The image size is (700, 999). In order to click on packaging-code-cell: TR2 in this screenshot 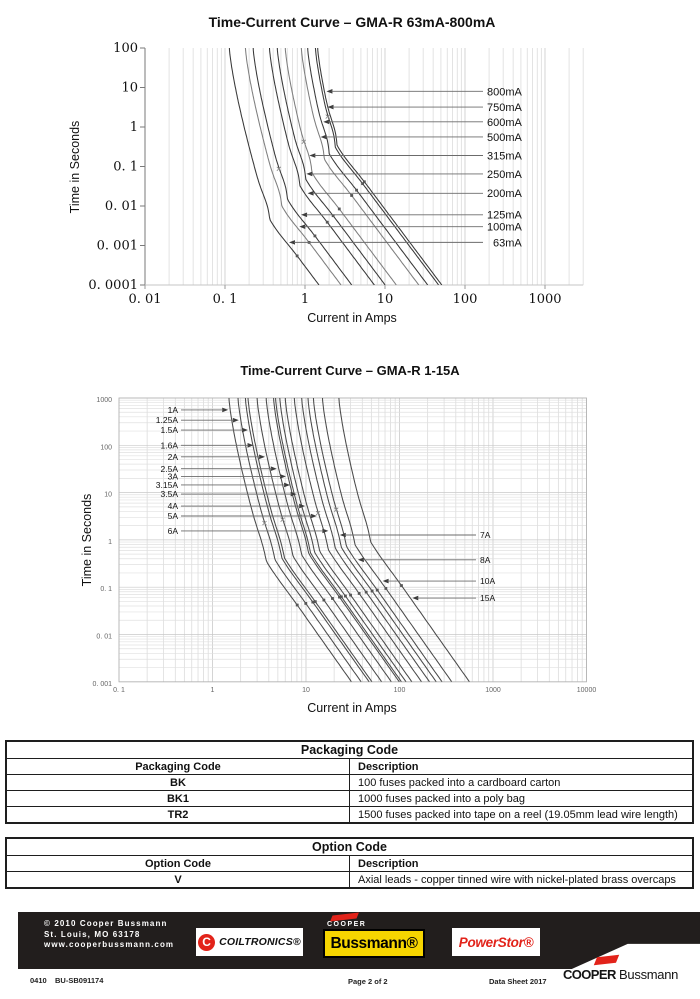, I will do `click(177, 815)`.